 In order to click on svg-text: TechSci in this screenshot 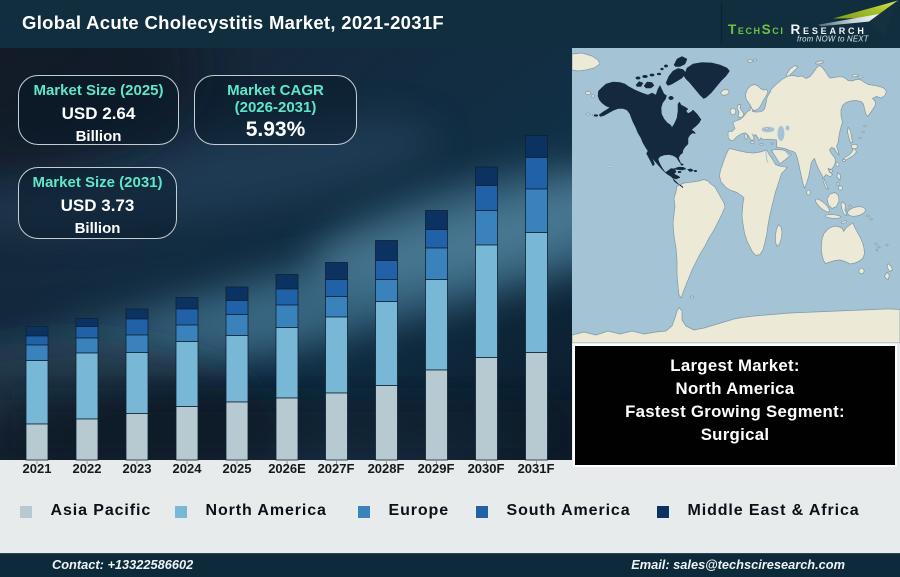, I will do `click(756, 29)`.